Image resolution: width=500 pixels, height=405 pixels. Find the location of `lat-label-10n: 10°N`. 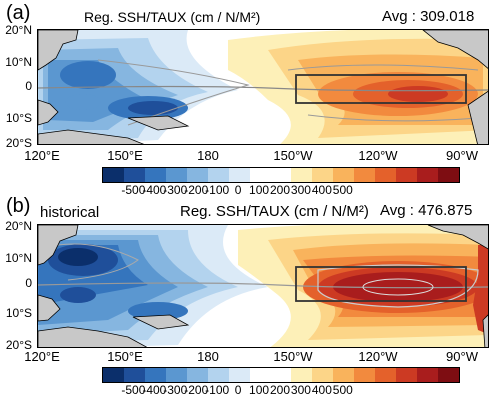

lat-label-10n: 10°N is located at coordinates (18, 62).